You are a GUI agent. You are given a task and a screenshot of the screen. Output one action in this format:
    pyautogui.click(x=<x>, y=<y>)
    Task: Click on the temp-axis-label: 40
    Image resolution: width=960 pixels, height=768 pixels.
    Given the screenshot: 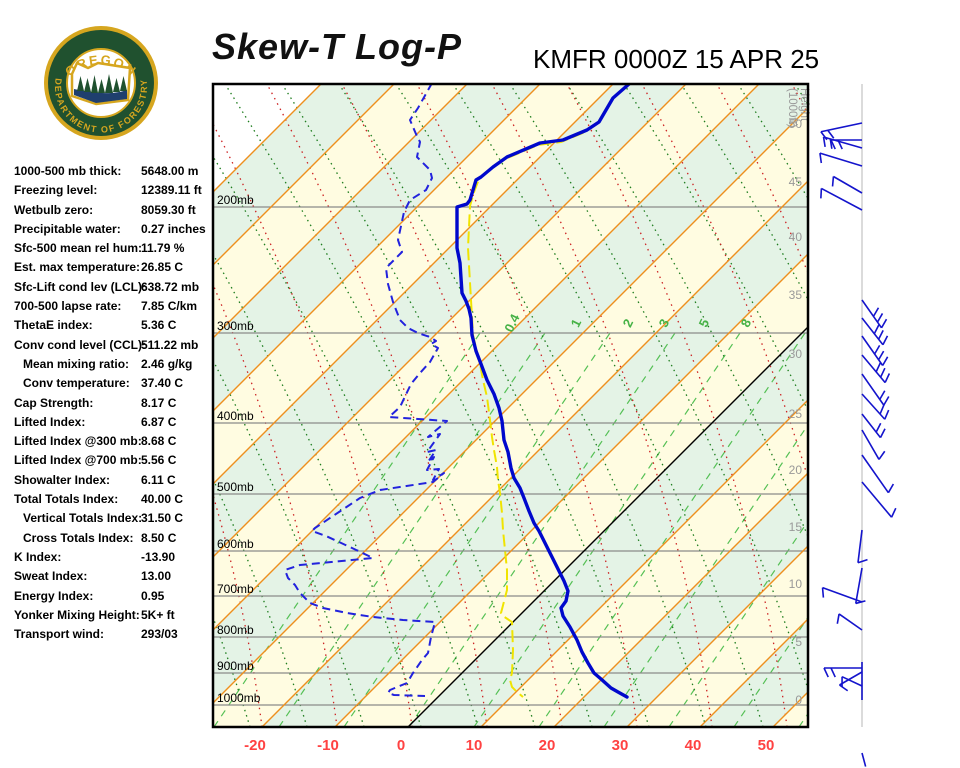 What is the action you would take?
    pyautogui.click(x=693, y=745)
    